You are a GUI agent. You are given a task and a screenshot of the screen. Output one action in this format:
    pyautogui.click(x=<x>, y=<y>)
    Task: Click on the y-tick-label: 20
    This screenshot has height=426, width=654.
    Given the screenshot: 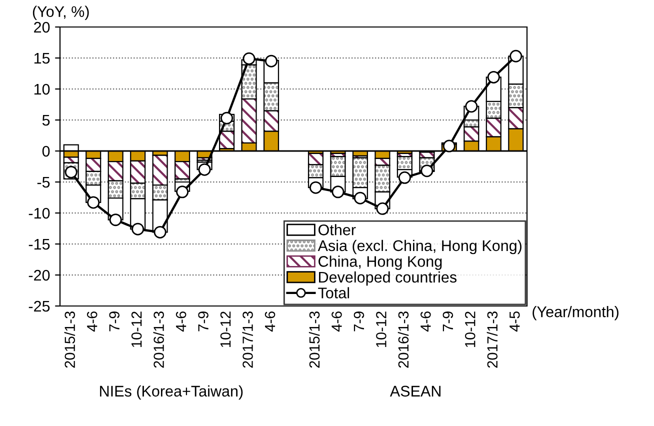 What is the action you would take?
    pyautogui.click(x=42, y=27)
    